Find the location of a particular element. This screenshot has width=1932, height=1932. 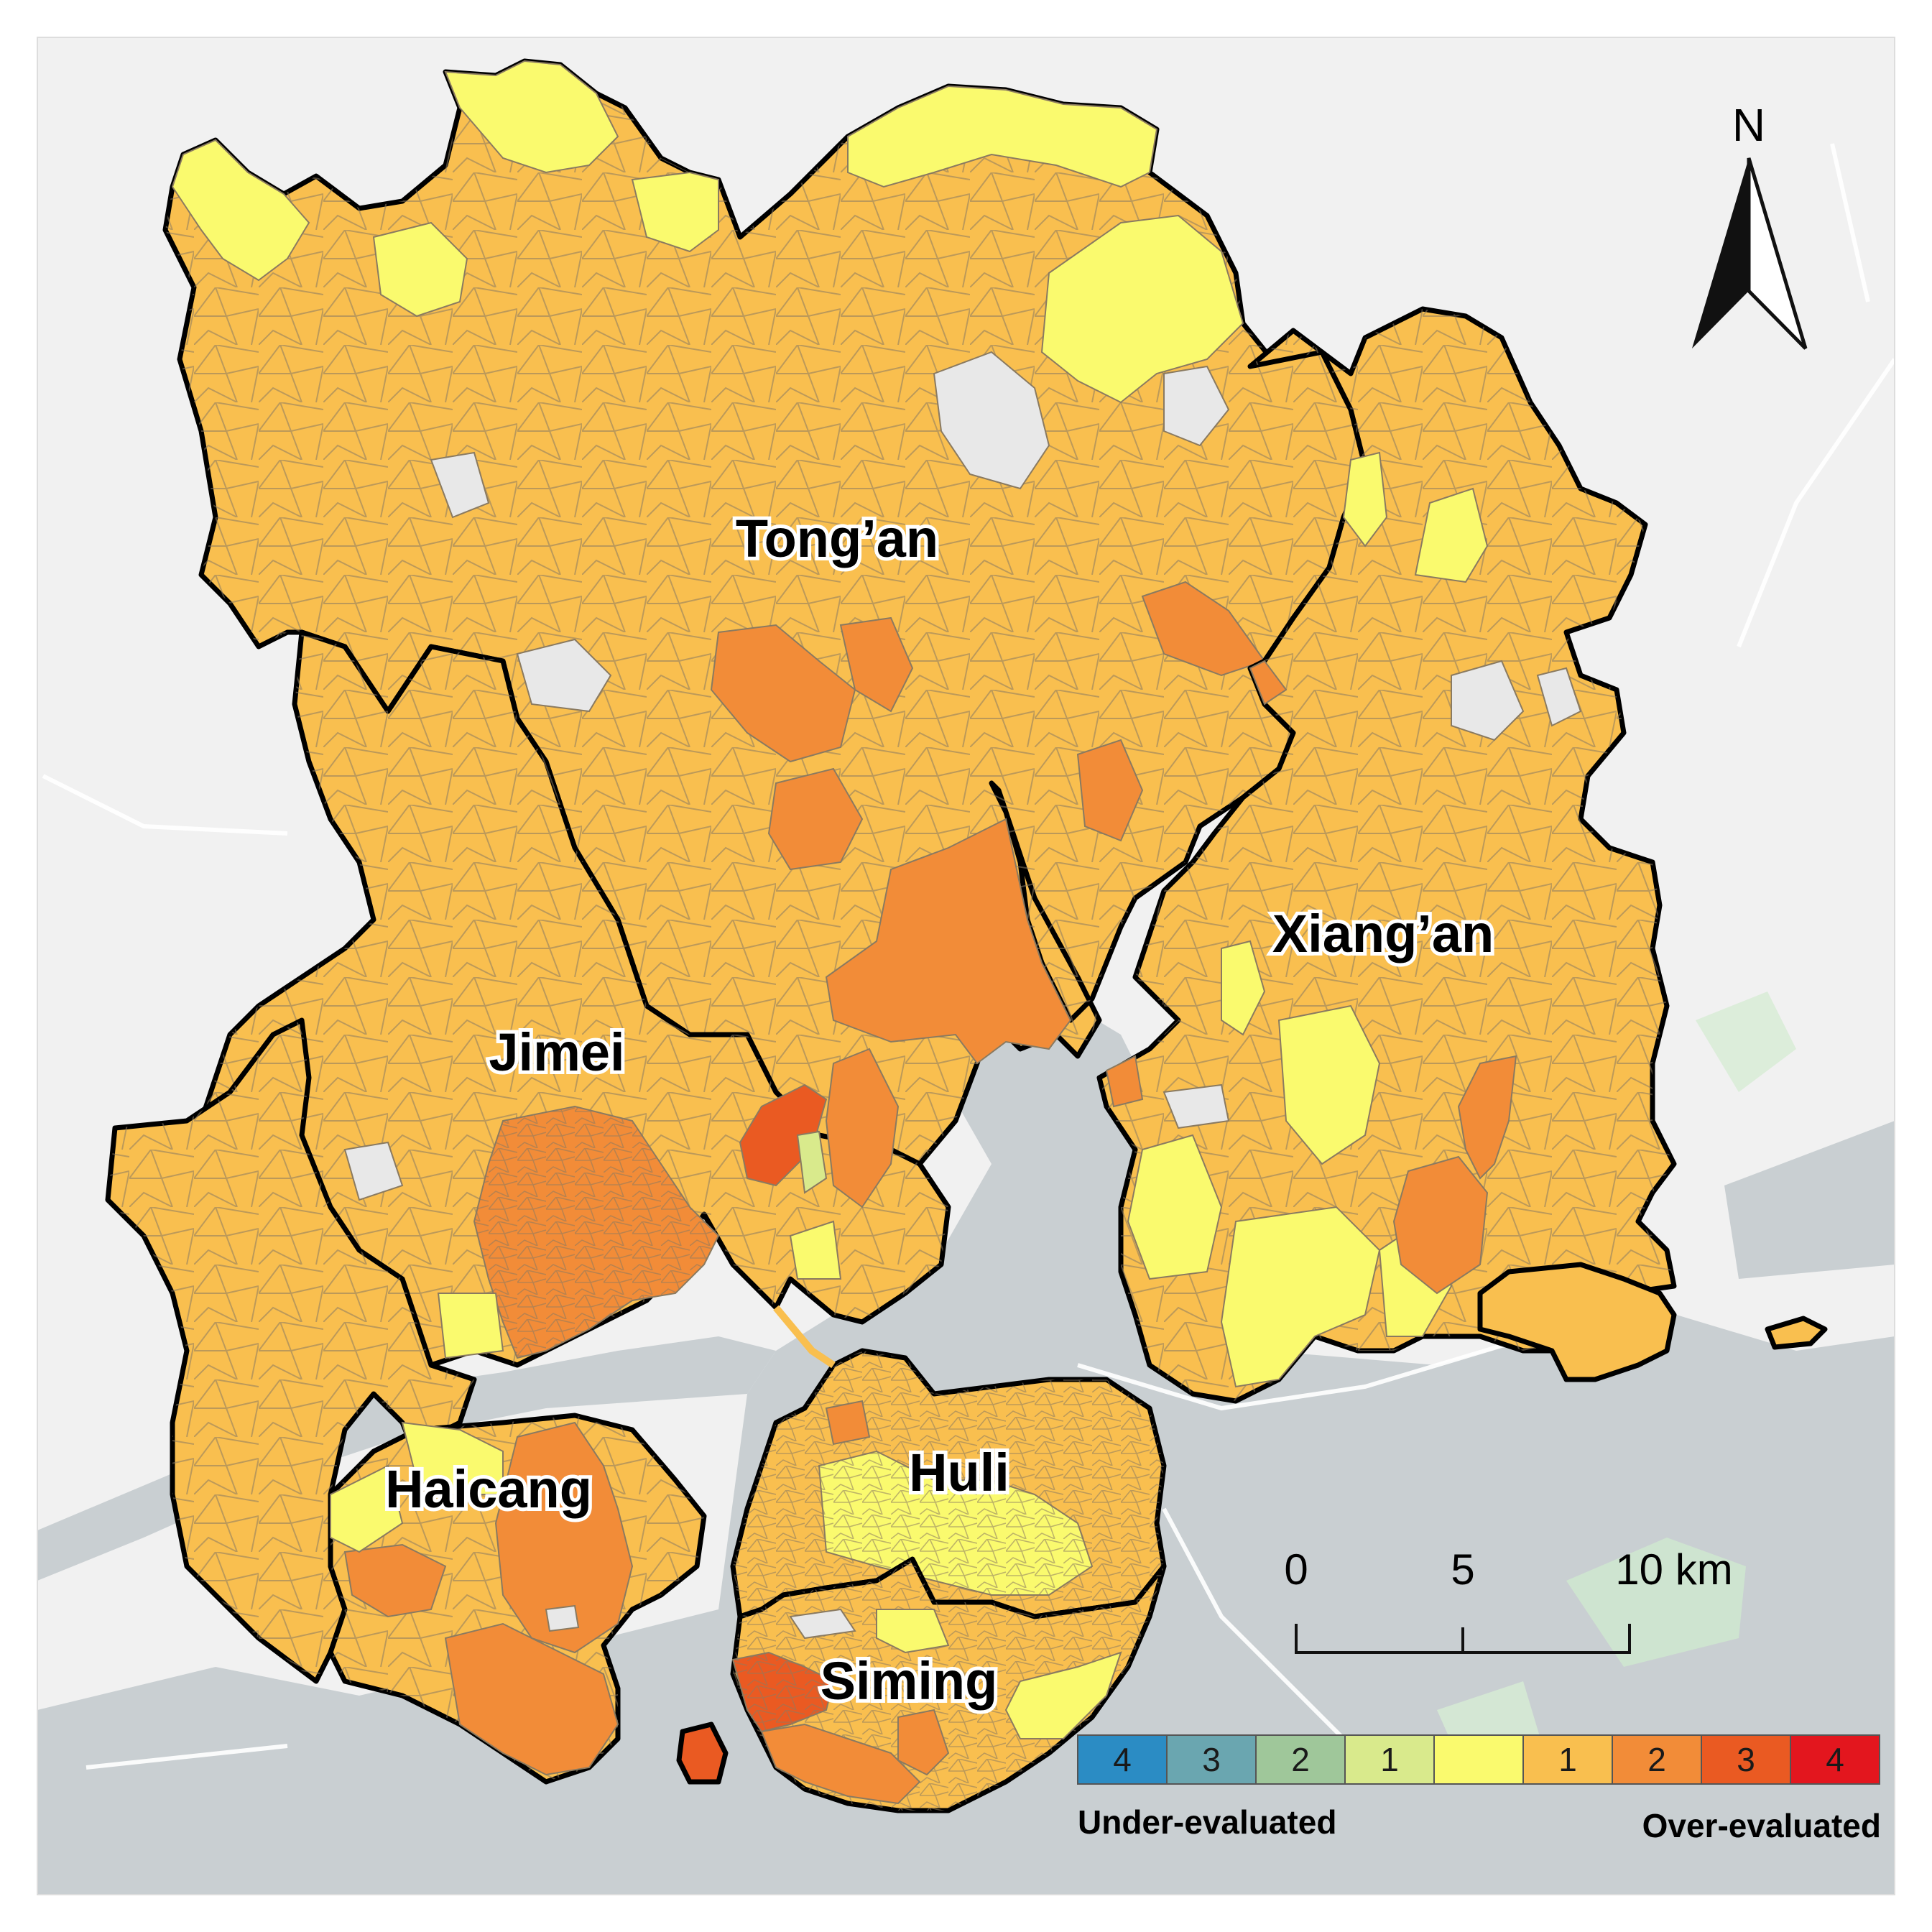

tongan-level2-southeast is located at coordinates (1110, 790).